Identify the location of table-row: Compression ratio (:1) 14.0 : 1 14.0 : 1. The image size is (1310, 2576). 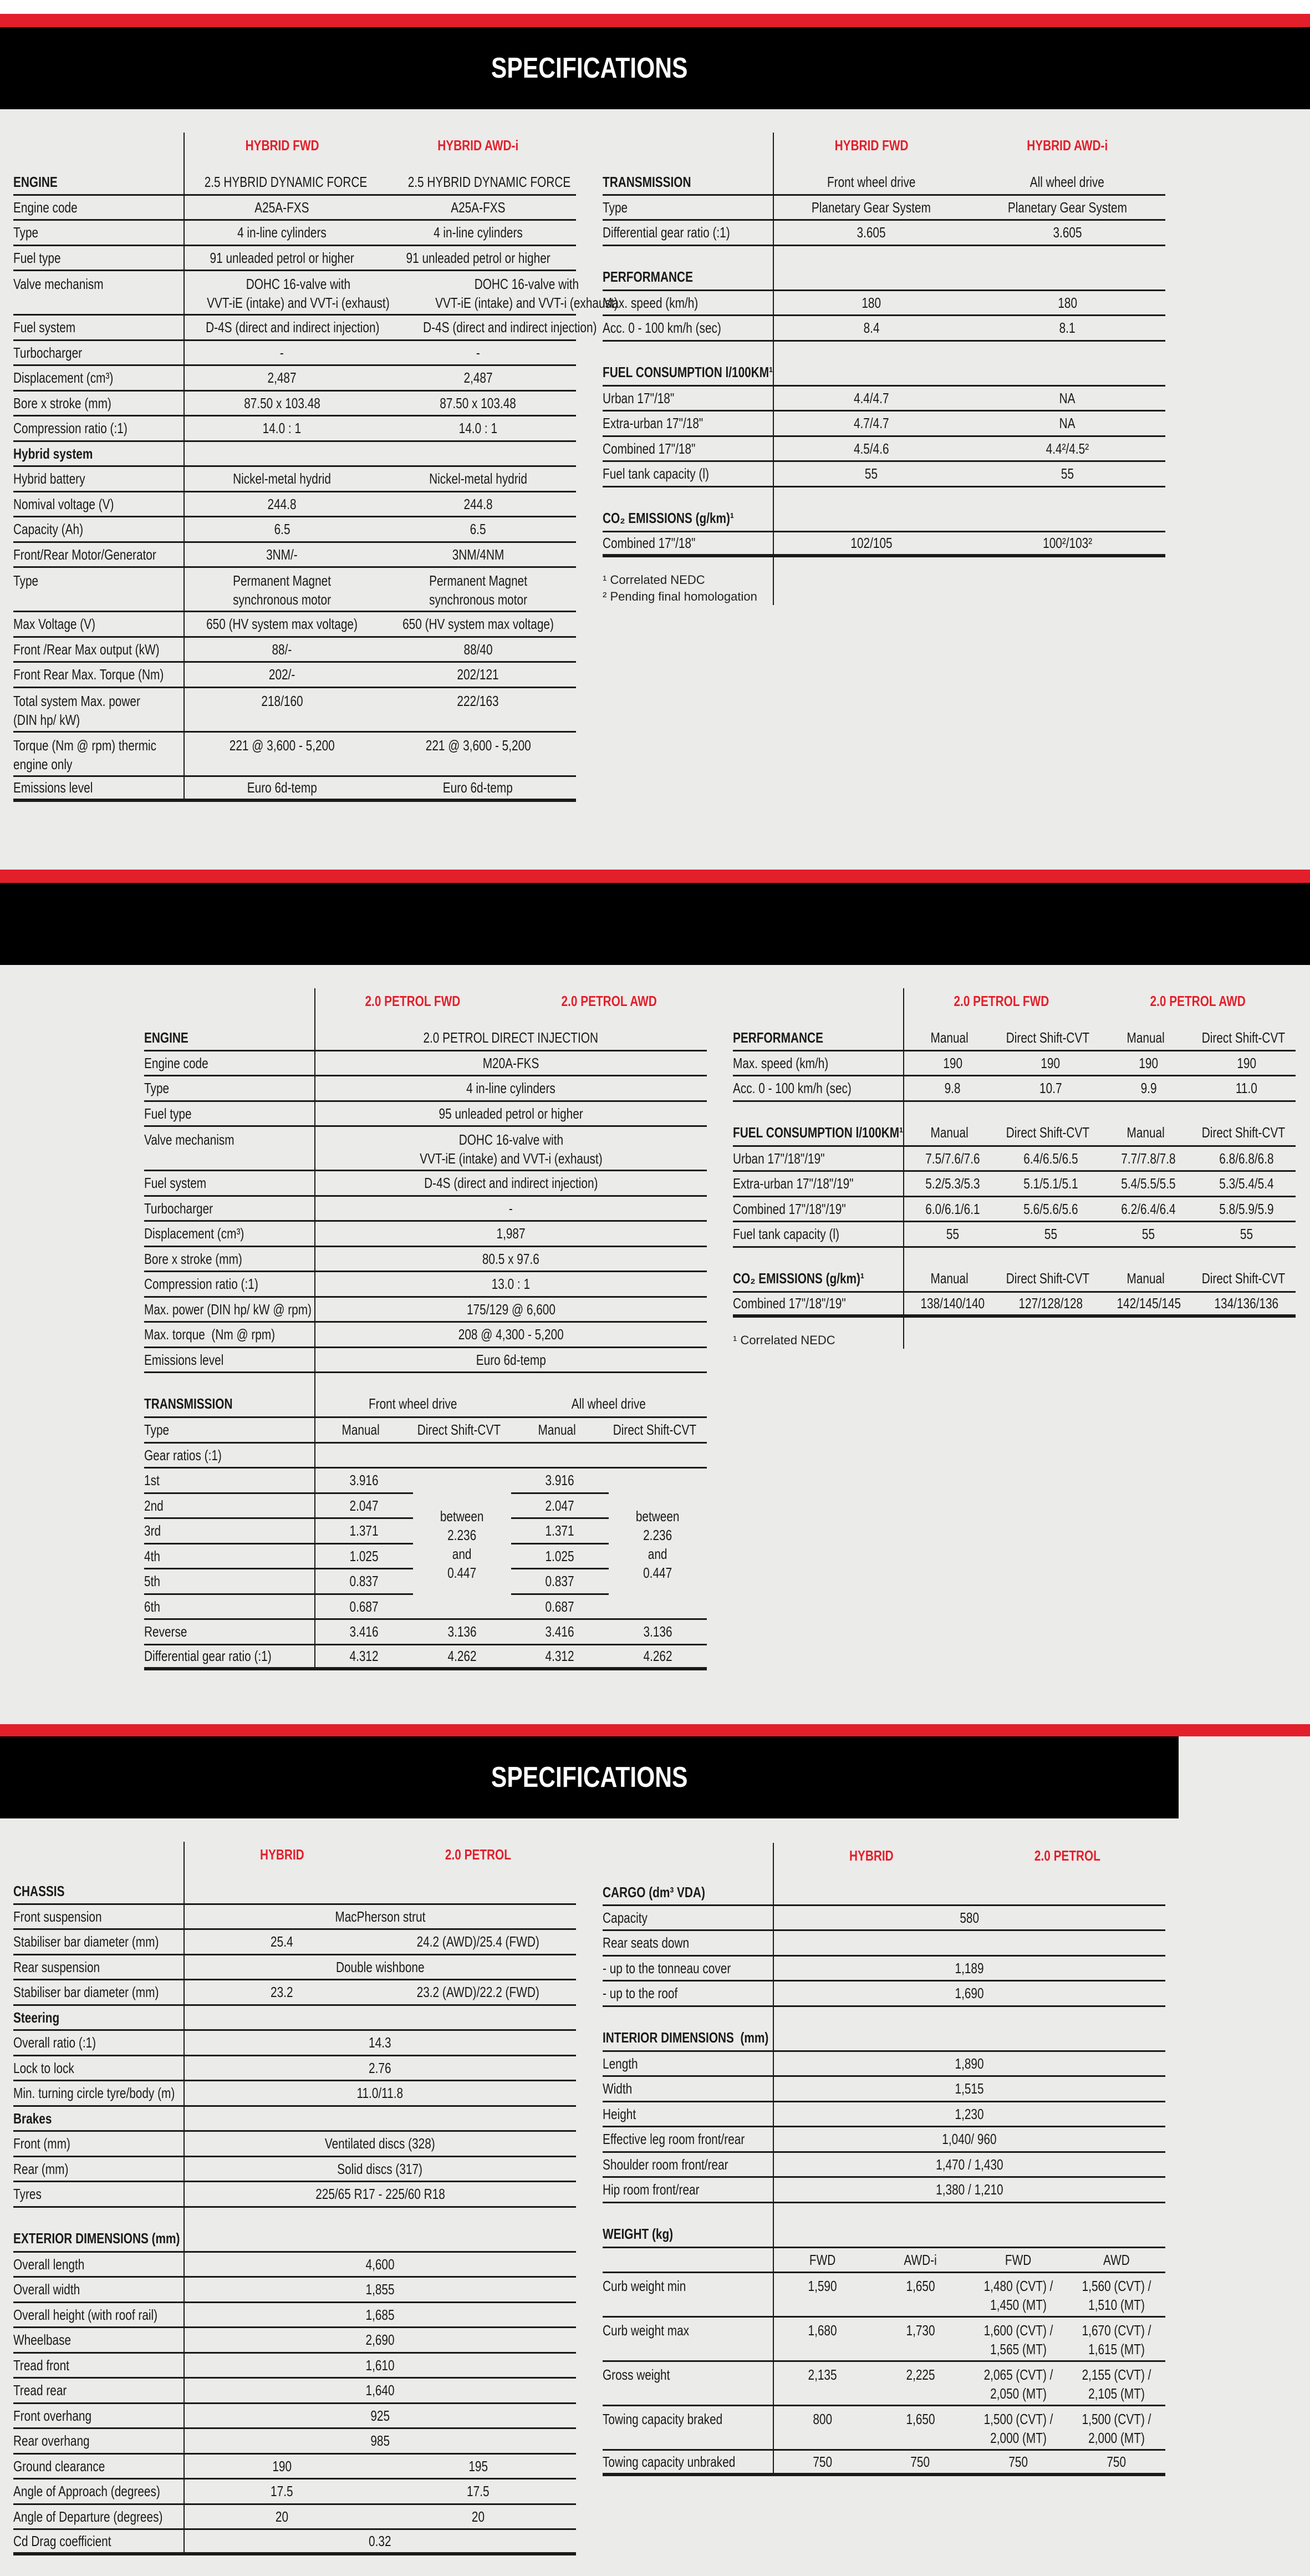
(294, 429).